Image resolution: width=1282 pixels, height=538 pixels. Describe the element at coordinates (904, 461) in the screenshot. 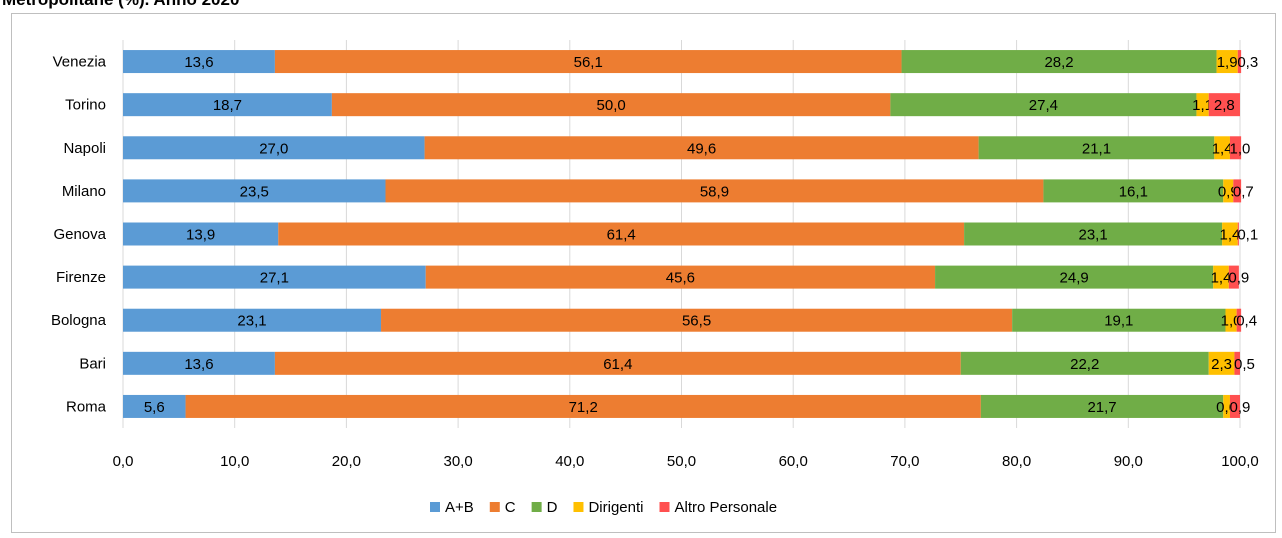

I see `x-tick-label: 70,0` at that location.